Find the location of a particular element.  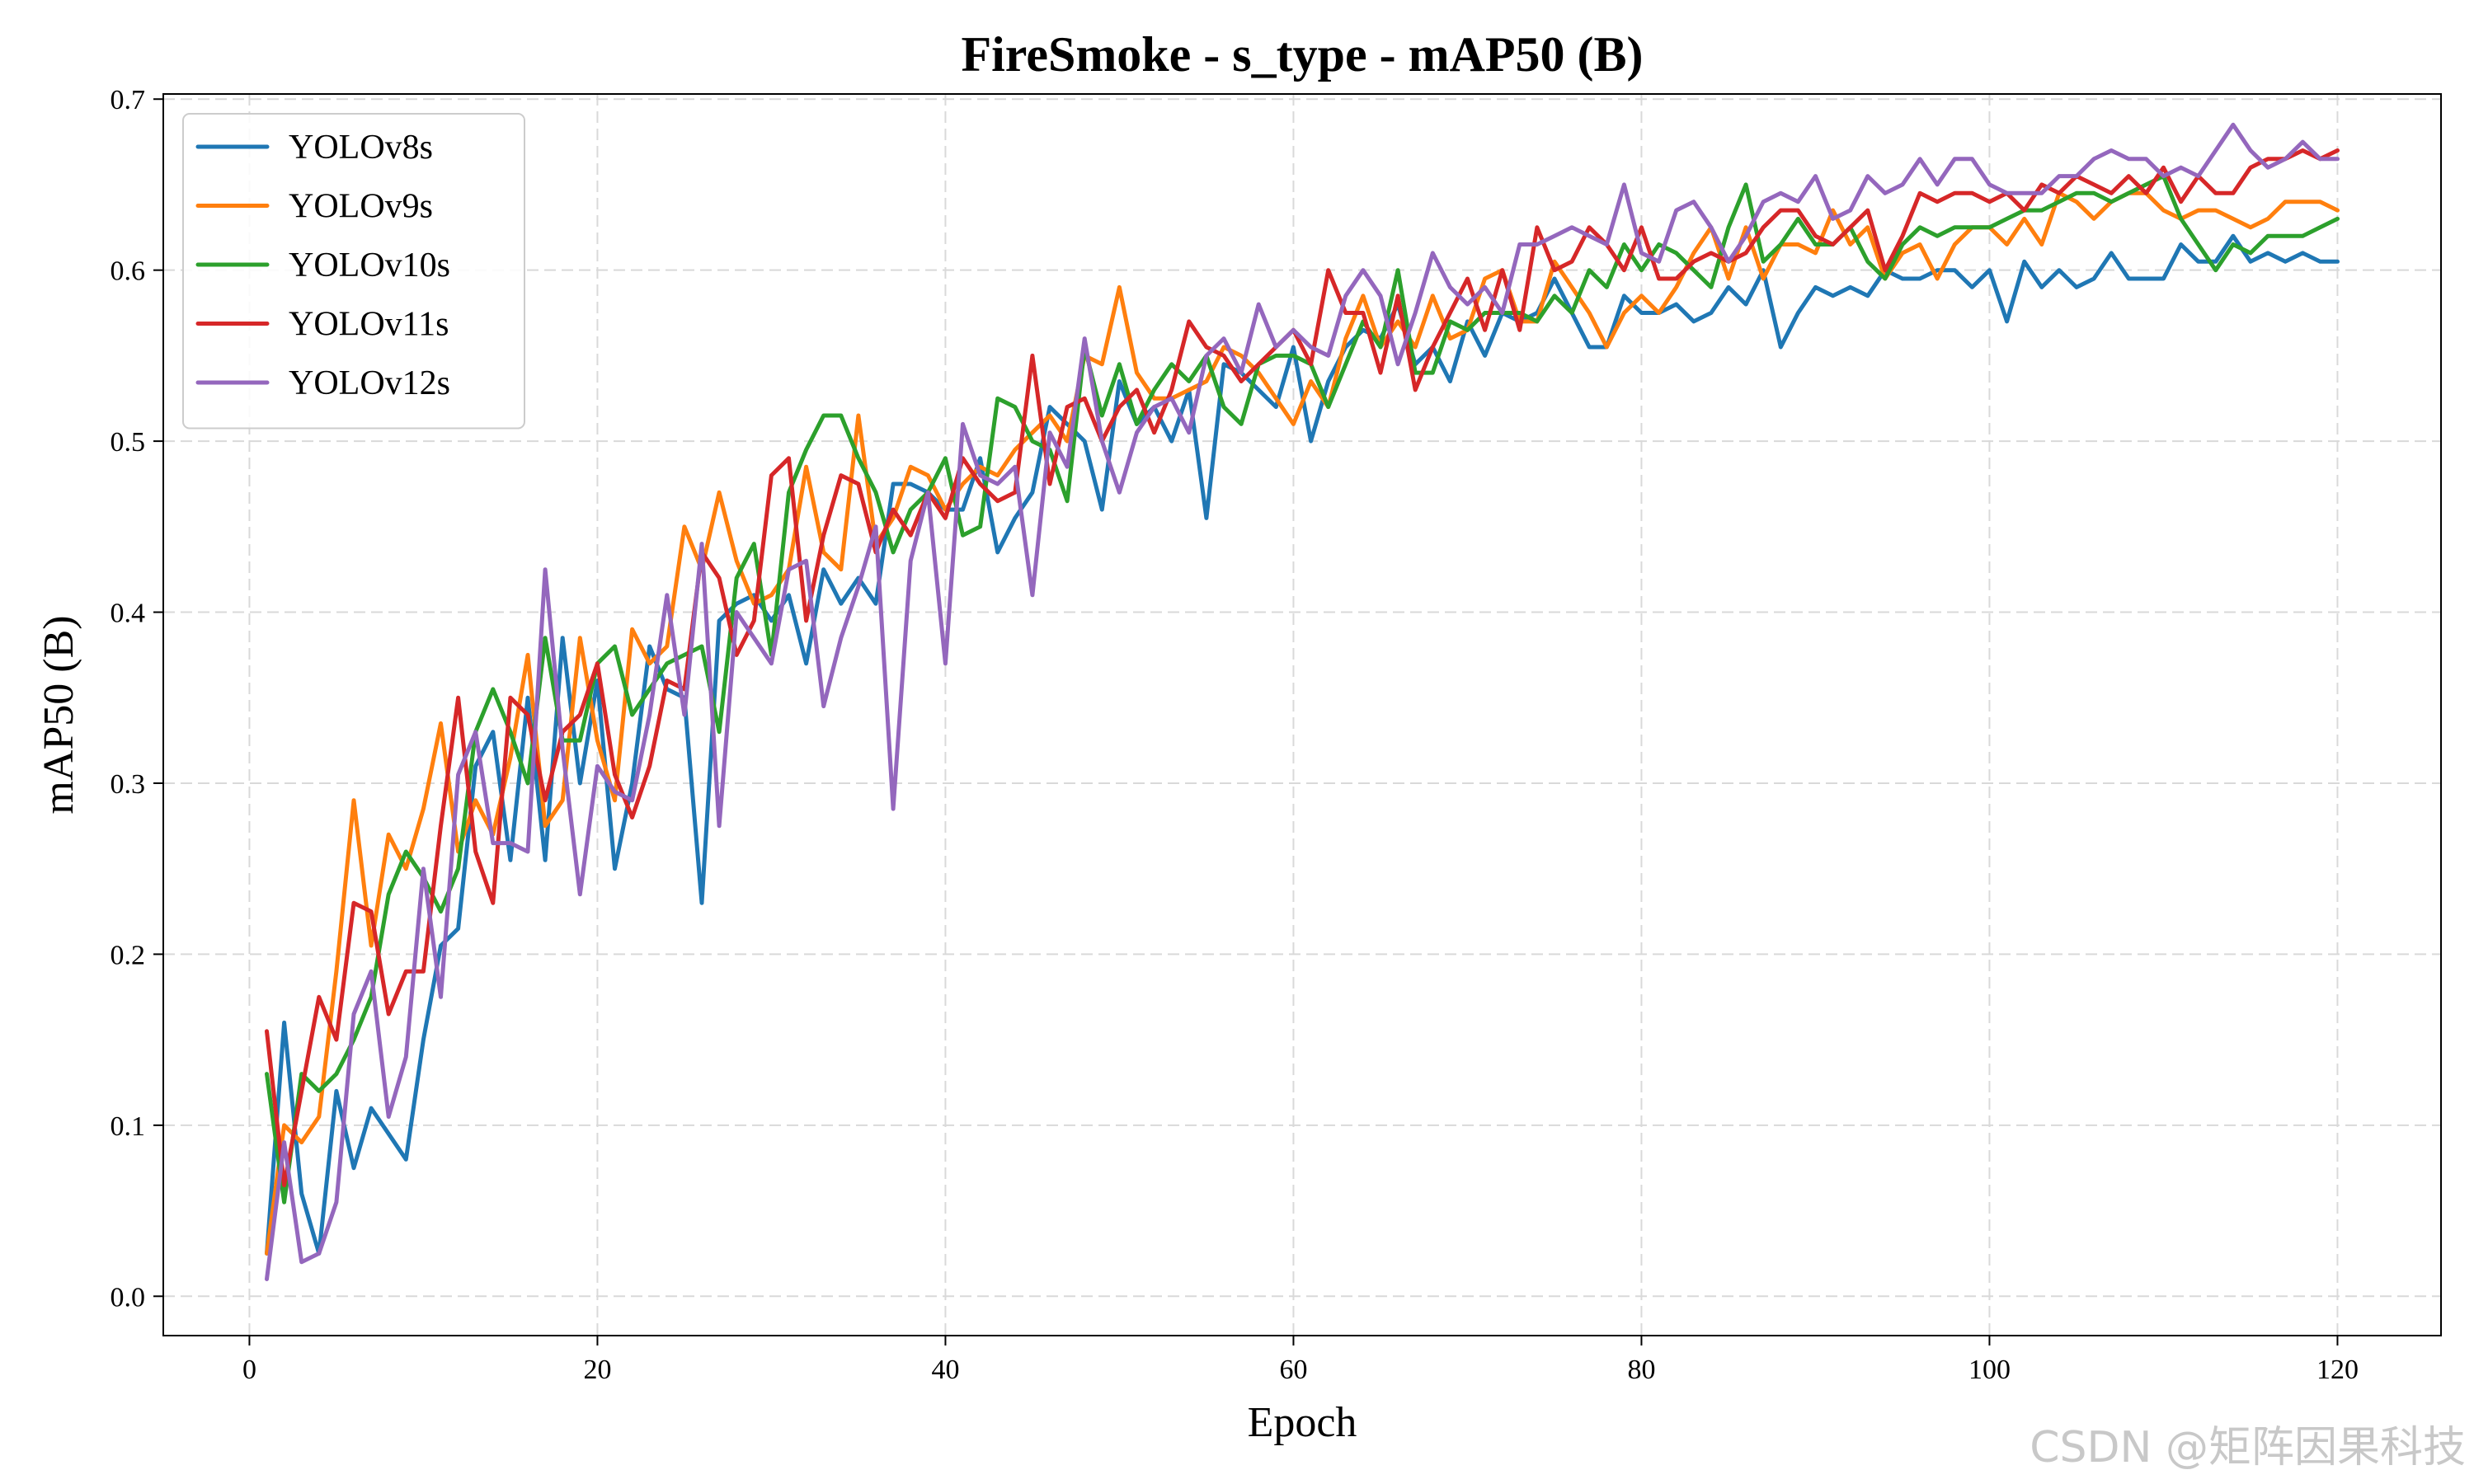

legend-box is located at coordinates (353, 271).